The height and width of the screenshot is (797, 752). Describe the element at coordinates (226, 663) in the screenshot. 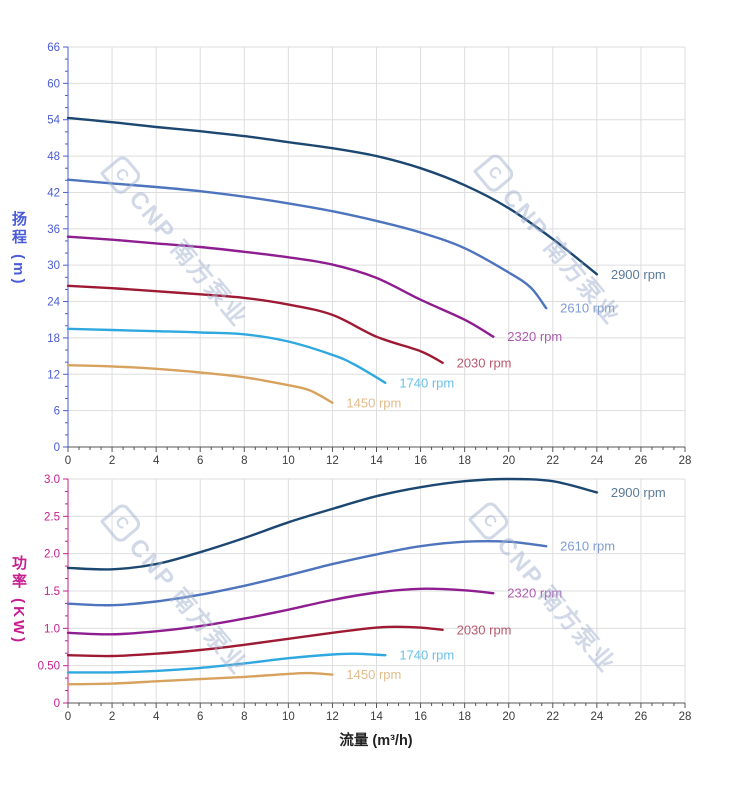

I see `curve-1740rpm-power` at that location.